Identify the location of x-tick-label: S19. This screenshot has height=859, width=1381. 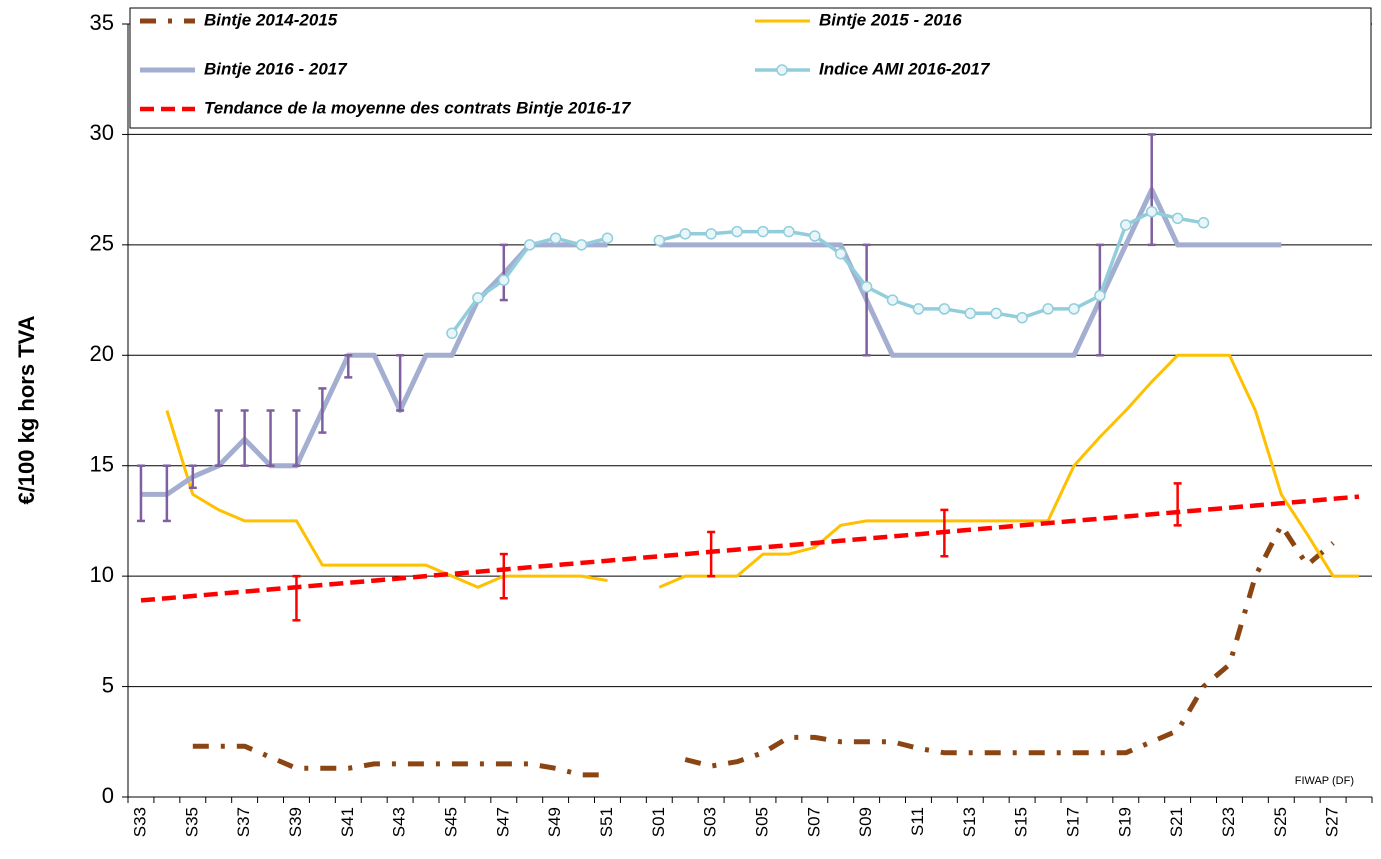
(1124, 822).